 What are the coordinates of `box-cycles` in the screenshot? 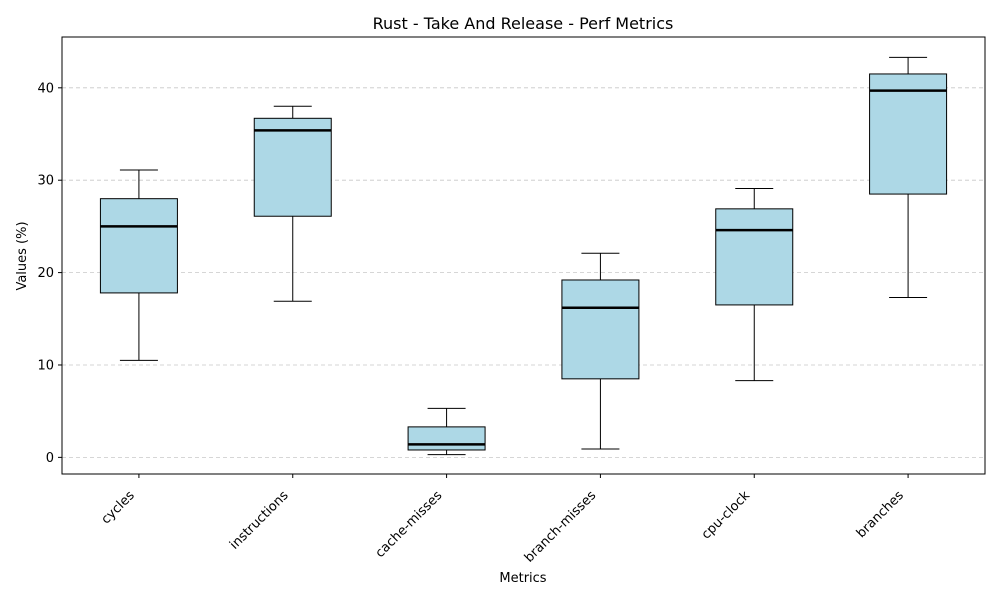 It's located at (138, 265).